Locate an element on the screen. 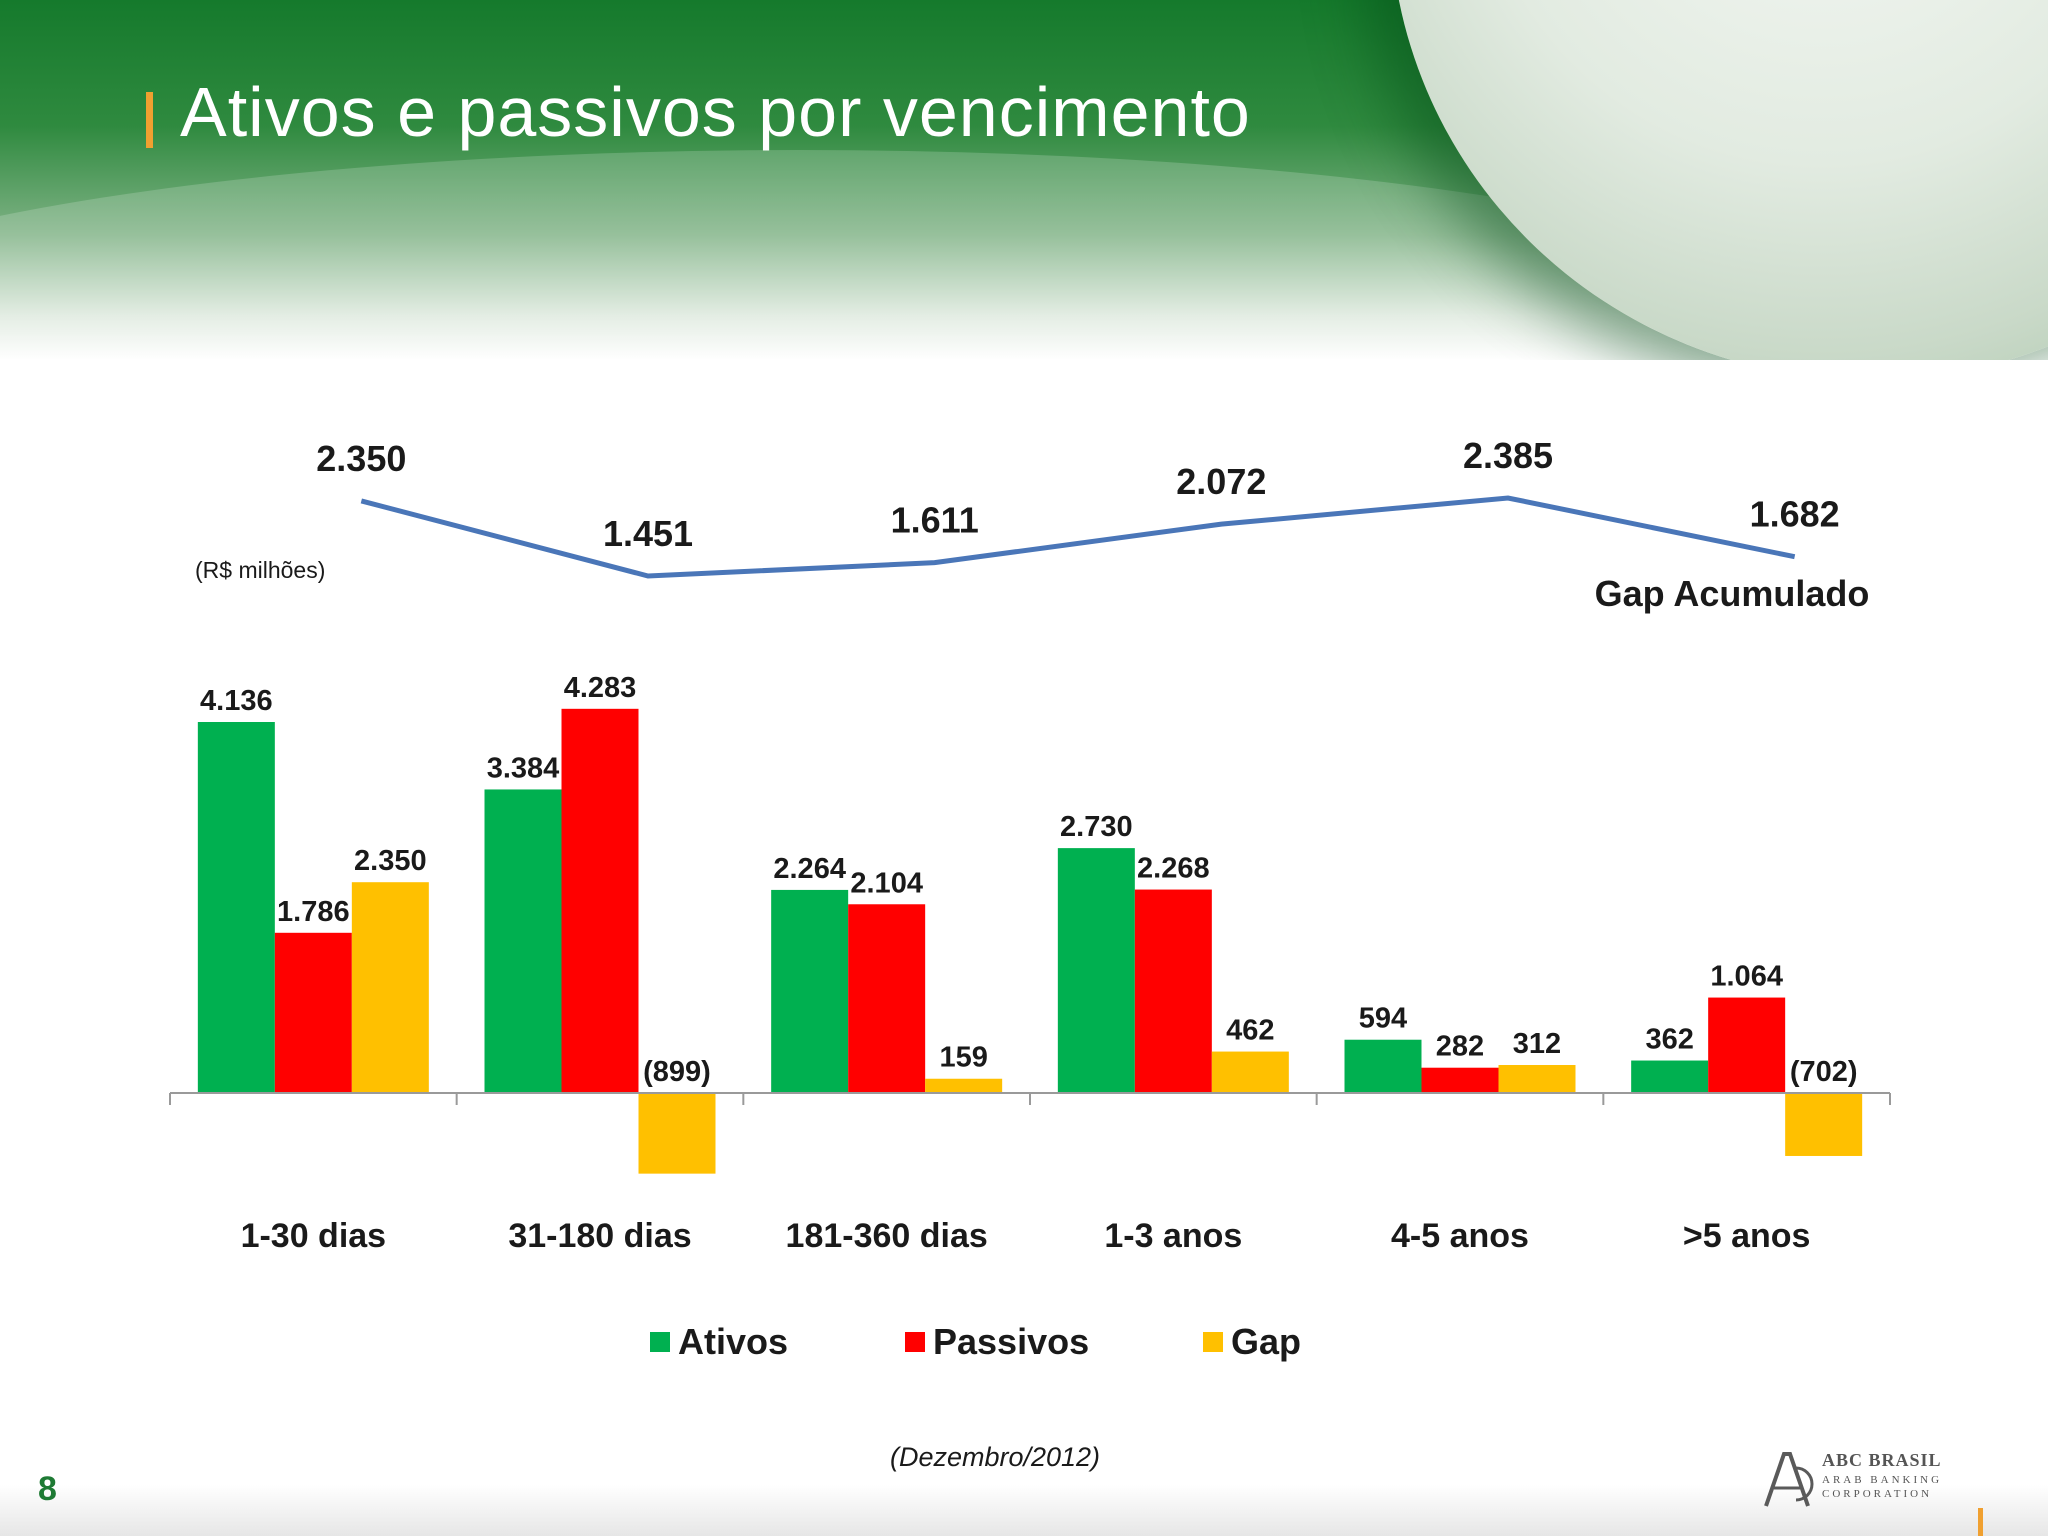  legend: Ativos Passivos Gap is located at coordinates (975, 1341).